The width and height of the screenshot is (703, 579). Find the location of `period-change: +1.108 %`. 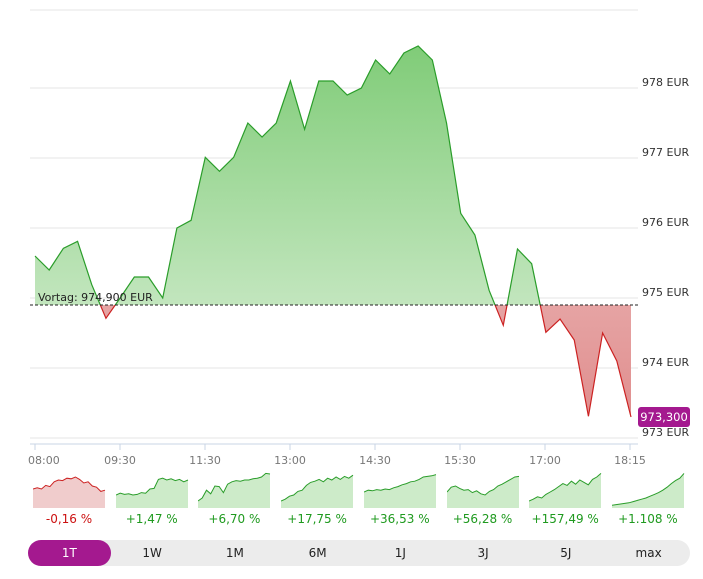

period-change: +1.108 % is located at coordinates (648, 519).